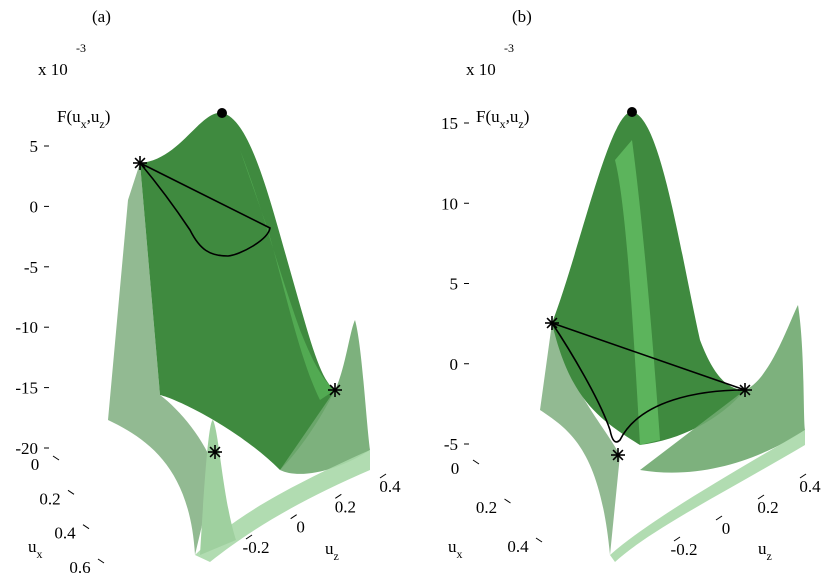  What do you see at coordinates (26, 448) in the screenshot?
I see `z-tick-label: -20` at bounding box center [26, 448].